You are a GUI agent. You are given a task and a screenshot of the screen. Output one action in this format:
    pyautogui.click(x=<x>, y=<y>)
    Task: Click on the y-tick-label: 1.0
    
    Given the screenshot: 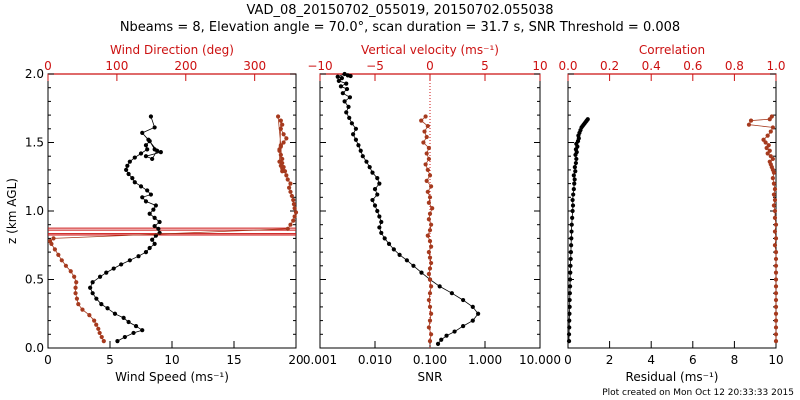 What is the action you would take?
    pyautogui.click(x=34, y=211)
    